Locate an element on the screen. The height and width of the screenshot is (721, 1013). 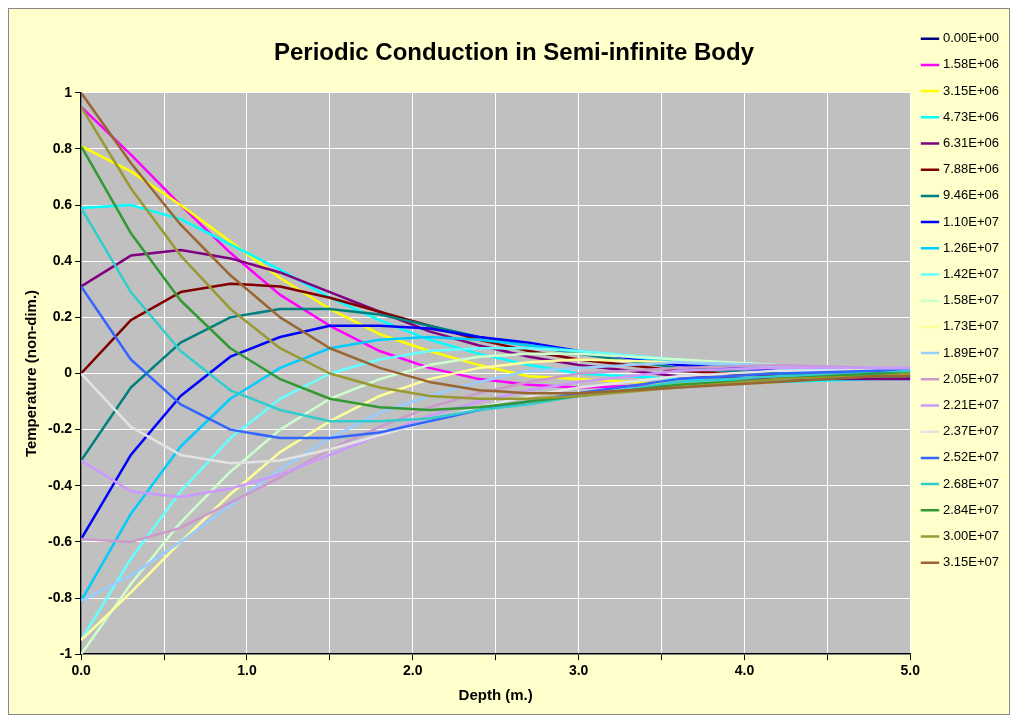
legend-label: 1.58E+07 is located at coordinates (971, 300).